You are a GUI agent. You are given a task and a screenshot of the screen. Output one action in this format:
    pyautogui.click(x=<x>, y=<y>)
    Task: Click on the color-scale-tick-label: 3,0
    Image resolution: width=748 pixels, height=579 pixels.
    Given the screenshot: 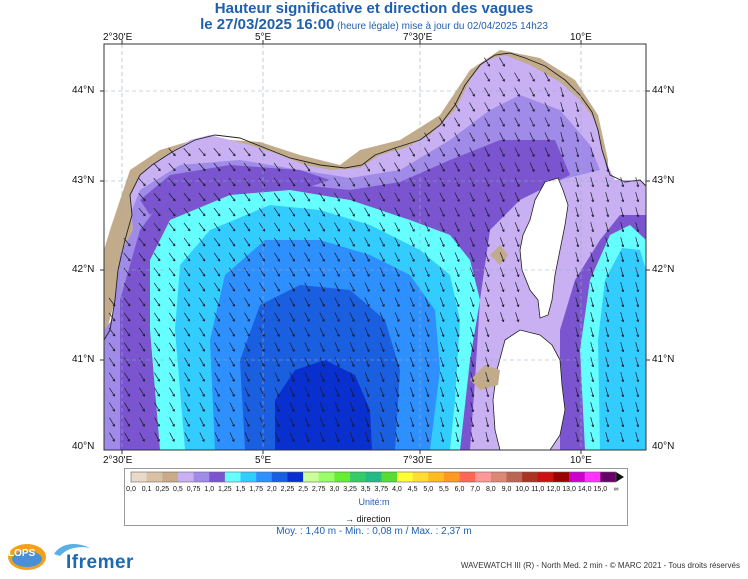 What is the action you would take?
    pyautogui.click(x=335, y=489)
    